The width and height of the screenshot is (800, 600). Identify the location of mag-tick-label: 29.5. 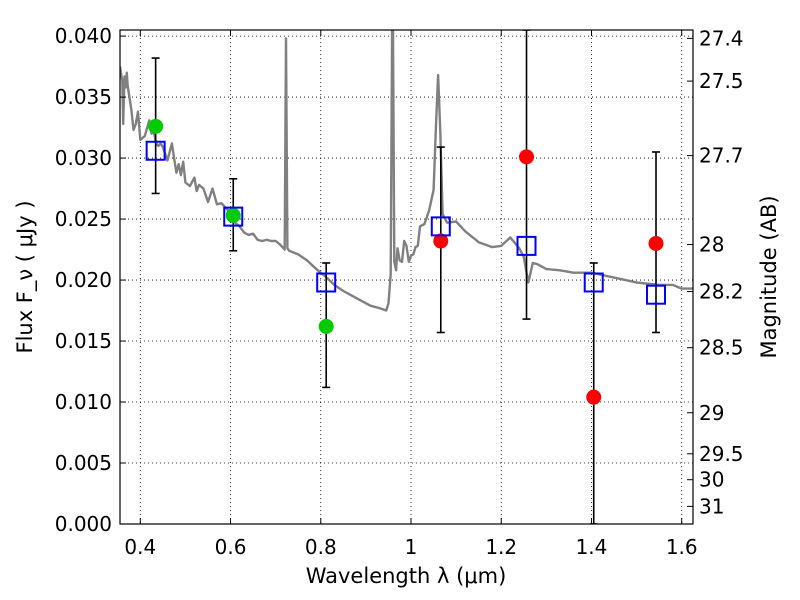
(721, 454).